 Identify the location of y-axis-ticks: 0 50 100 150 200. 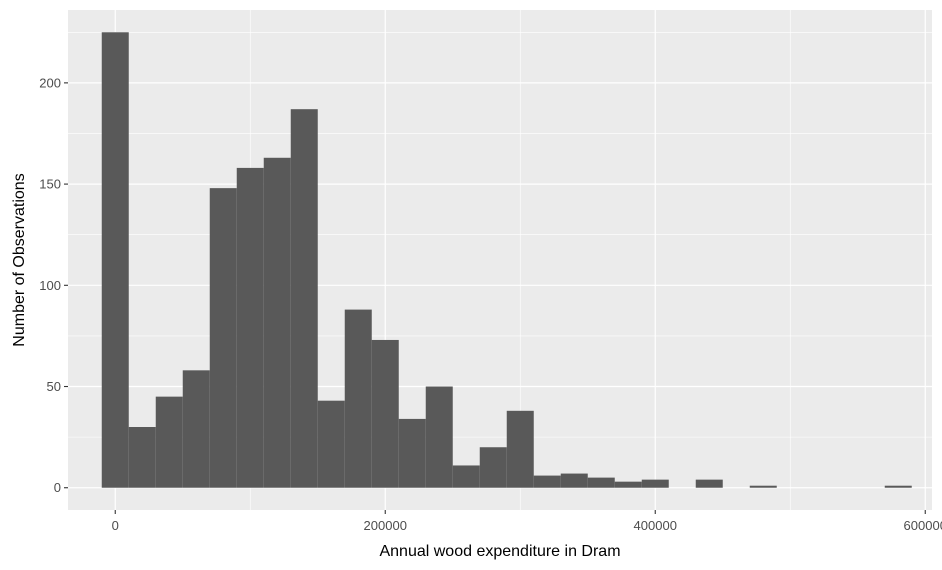
(53, 285).